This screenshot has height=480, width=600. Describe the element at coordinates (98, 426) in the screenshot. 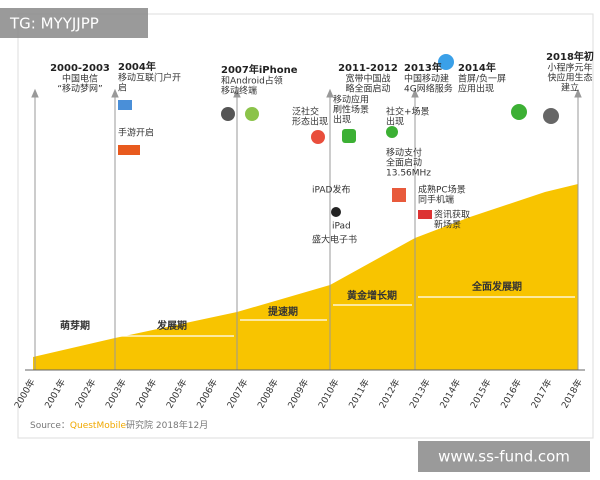

I see `source-brand: QuestMobile` at that location.